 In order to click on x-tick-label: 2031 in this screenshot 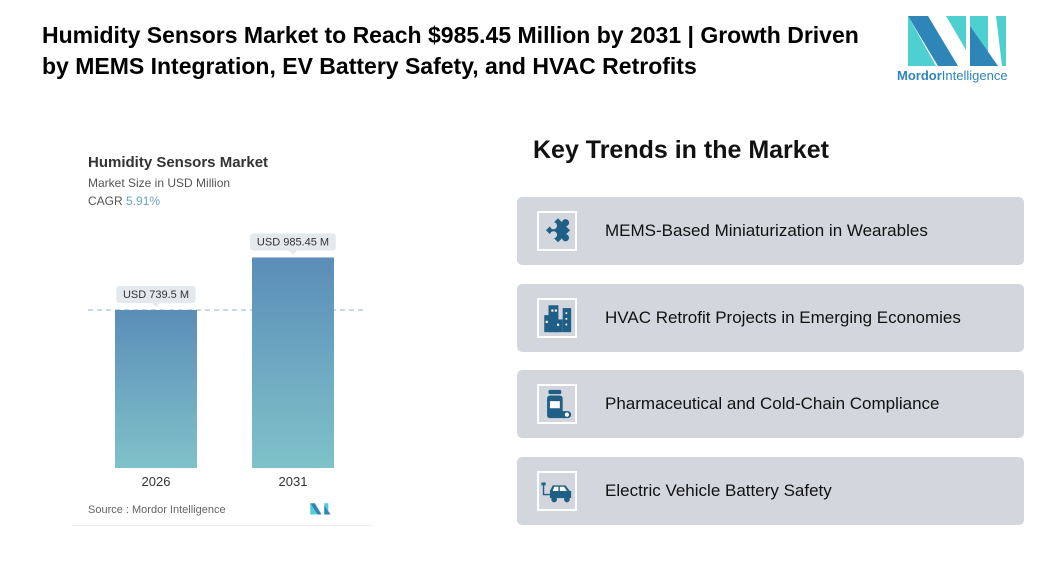, I will do `click(293, 481)`.